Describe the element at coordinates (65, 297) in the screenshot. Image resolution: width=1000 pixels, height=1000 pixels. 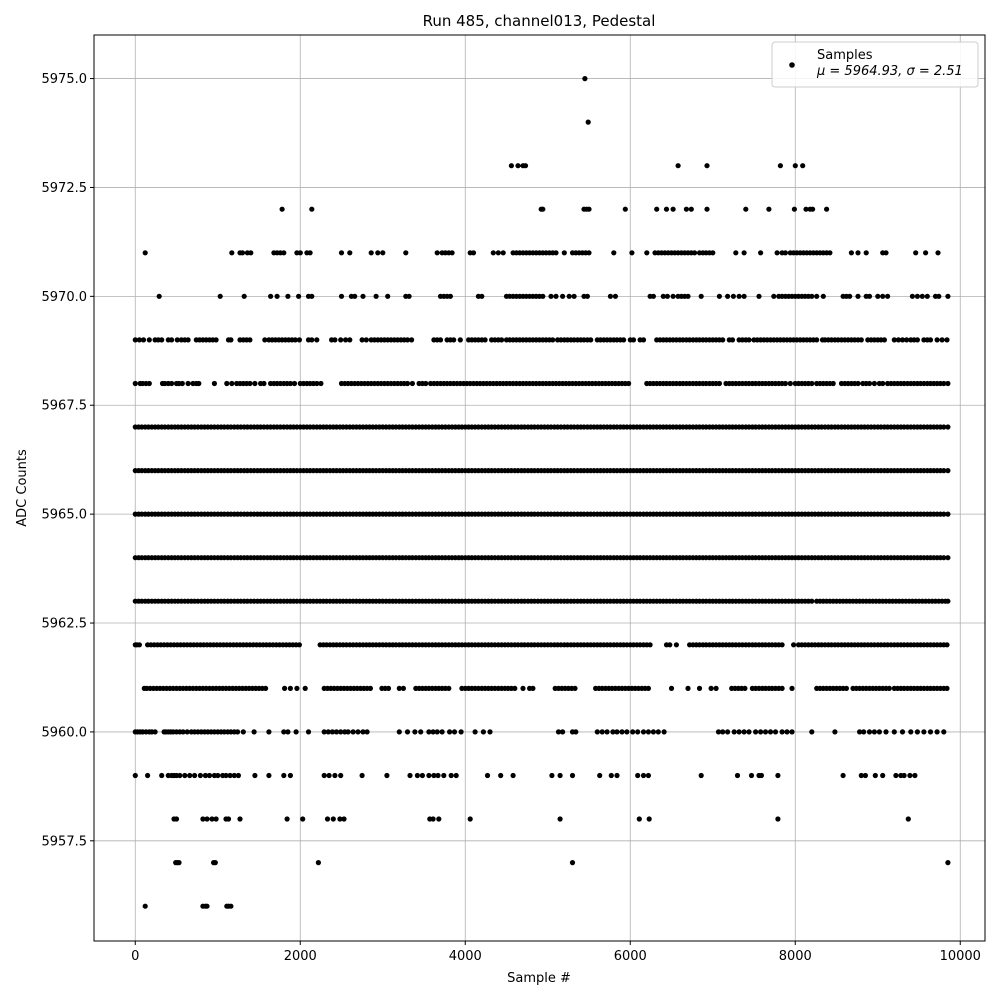
I see `y-tick-label: 5970.0` at that location.